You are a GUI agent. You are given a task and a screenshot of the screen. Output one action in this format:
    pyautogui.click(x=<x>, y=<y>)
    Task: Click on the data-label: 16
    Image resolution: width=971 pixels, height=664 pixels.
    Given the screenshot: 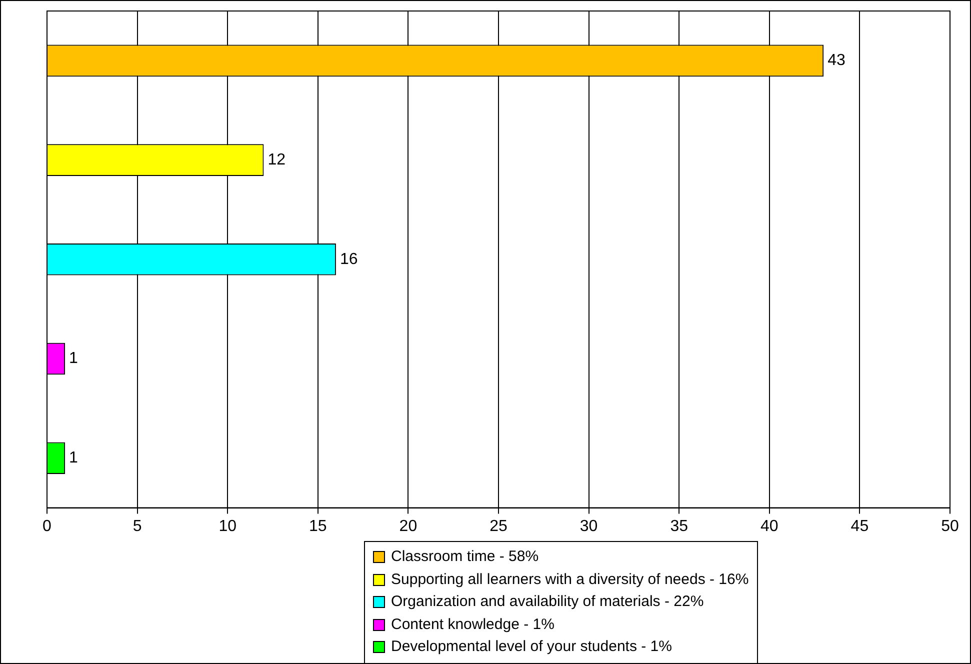 What is the action you would take?
    pyautogui.click(x=349, y=259)
    